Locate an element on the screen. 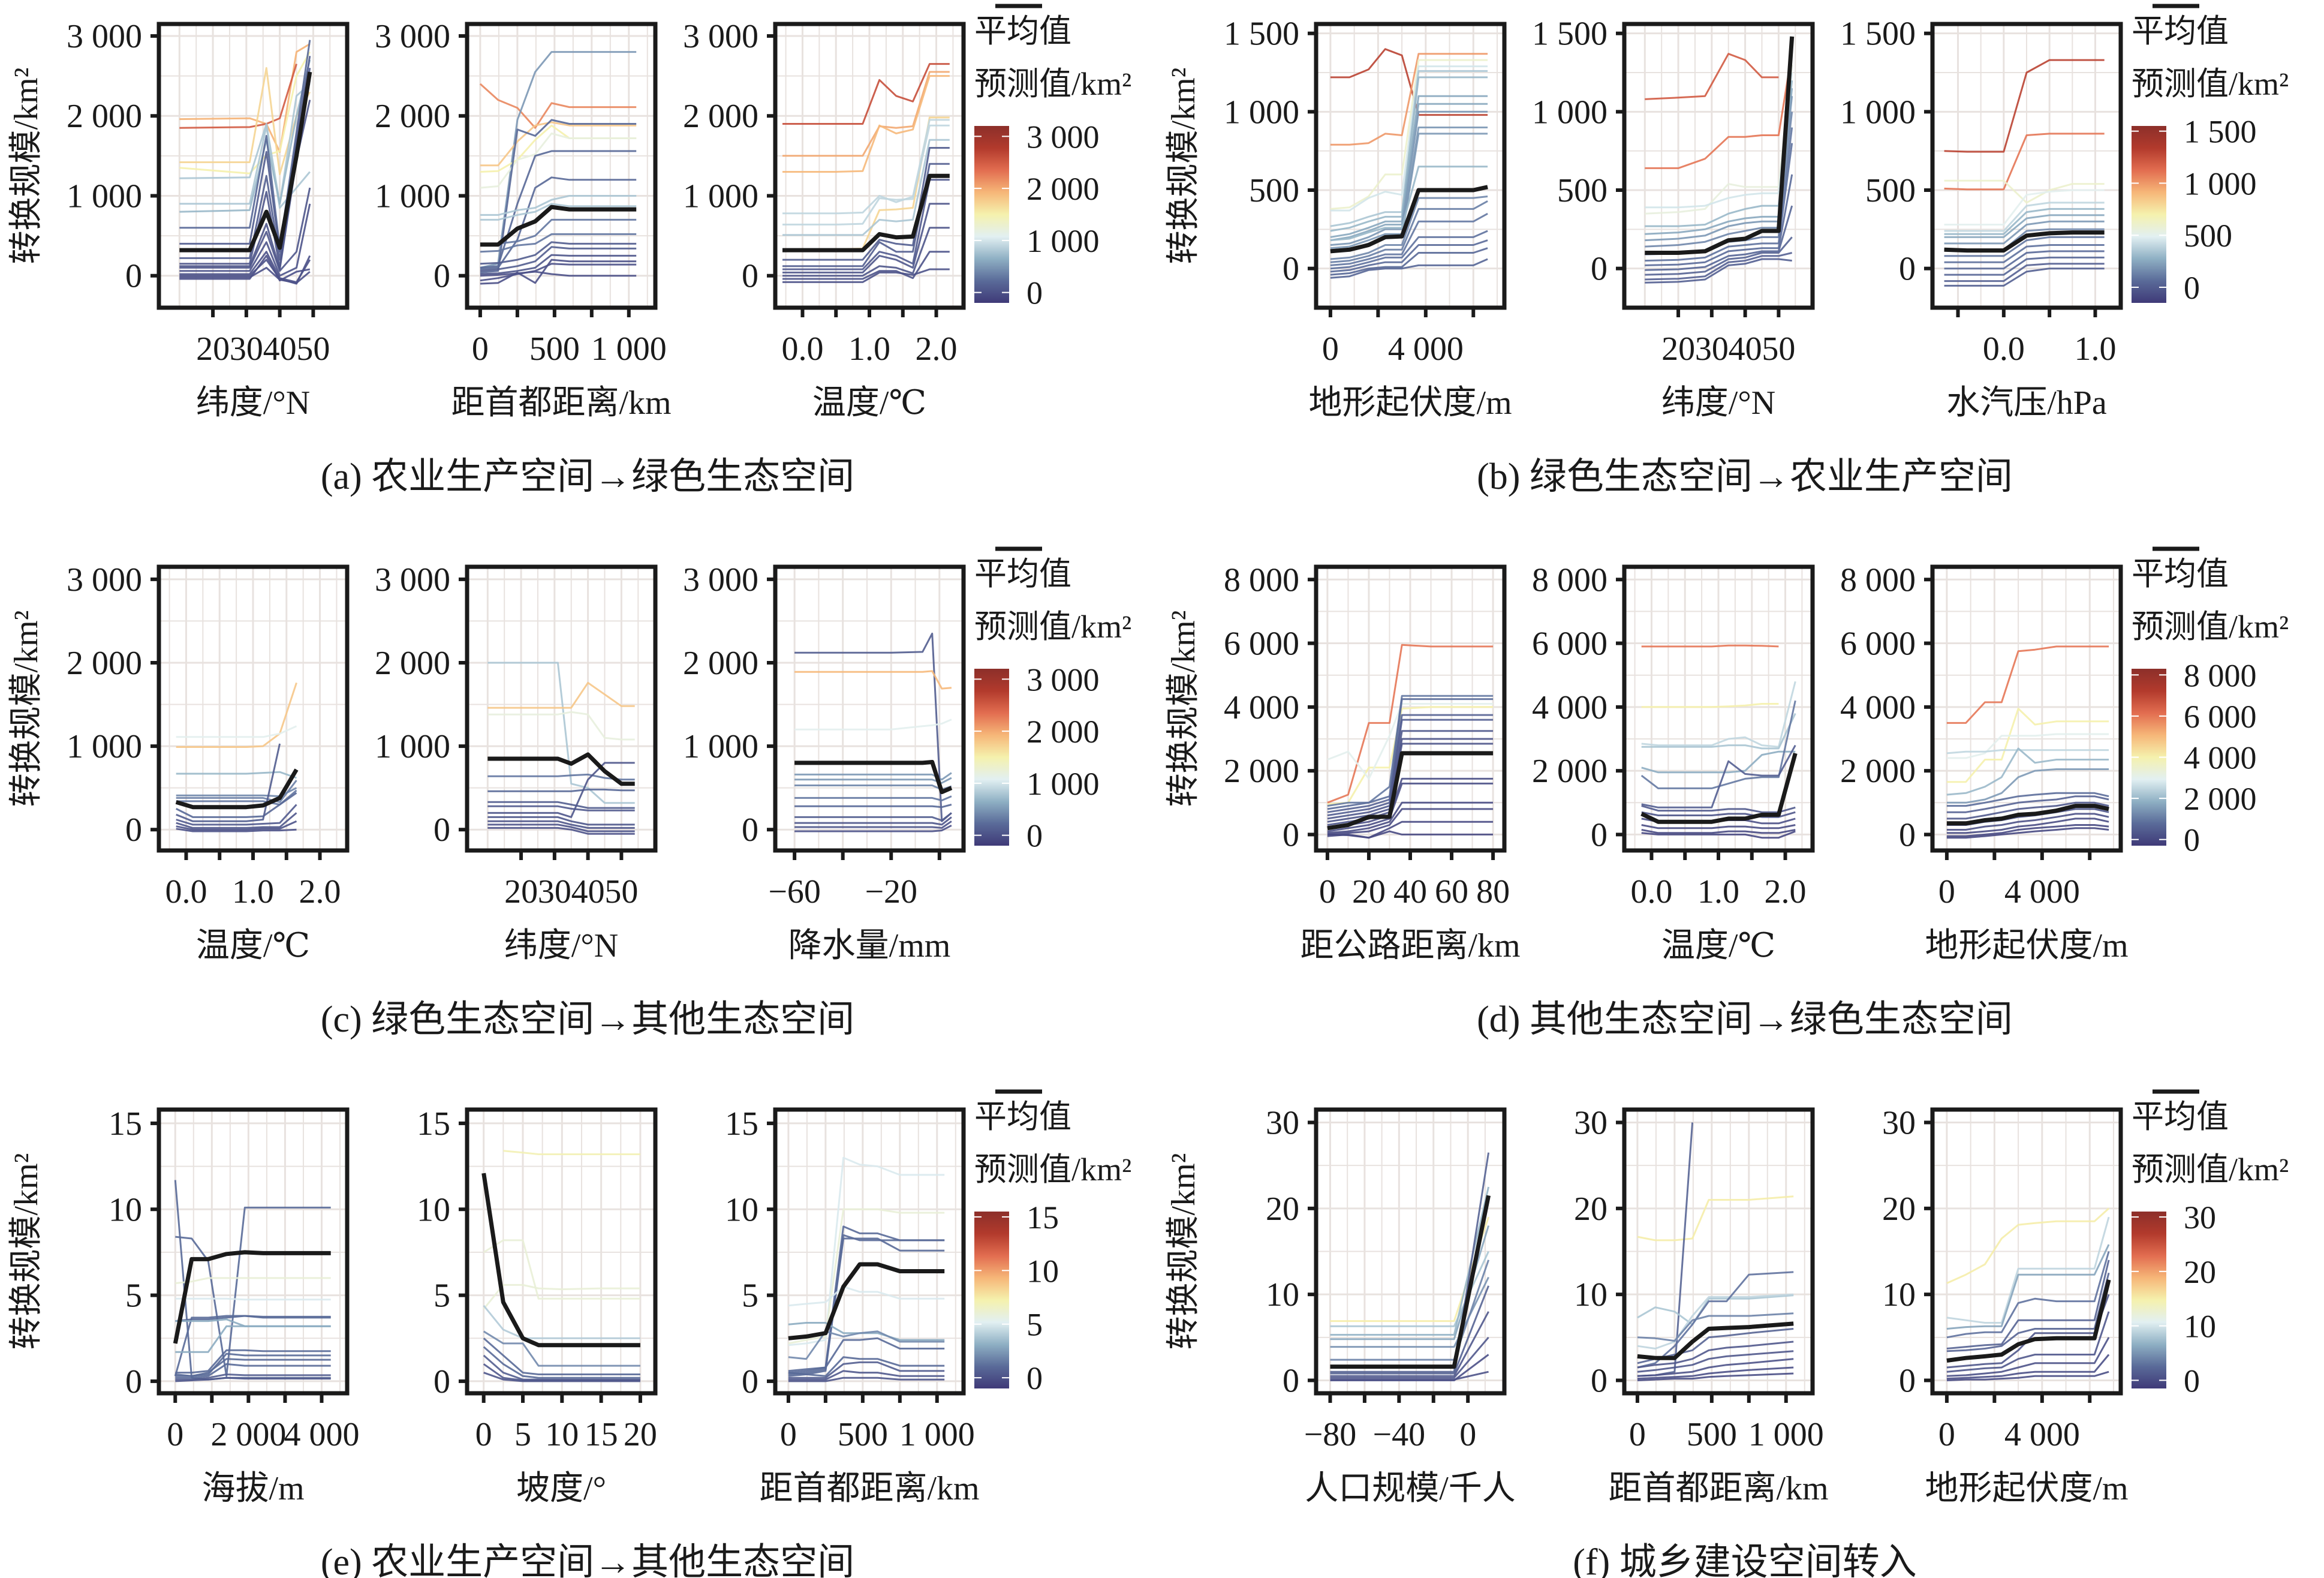  y-tick-label: 4 000 is located at coordinates (1261, 708).